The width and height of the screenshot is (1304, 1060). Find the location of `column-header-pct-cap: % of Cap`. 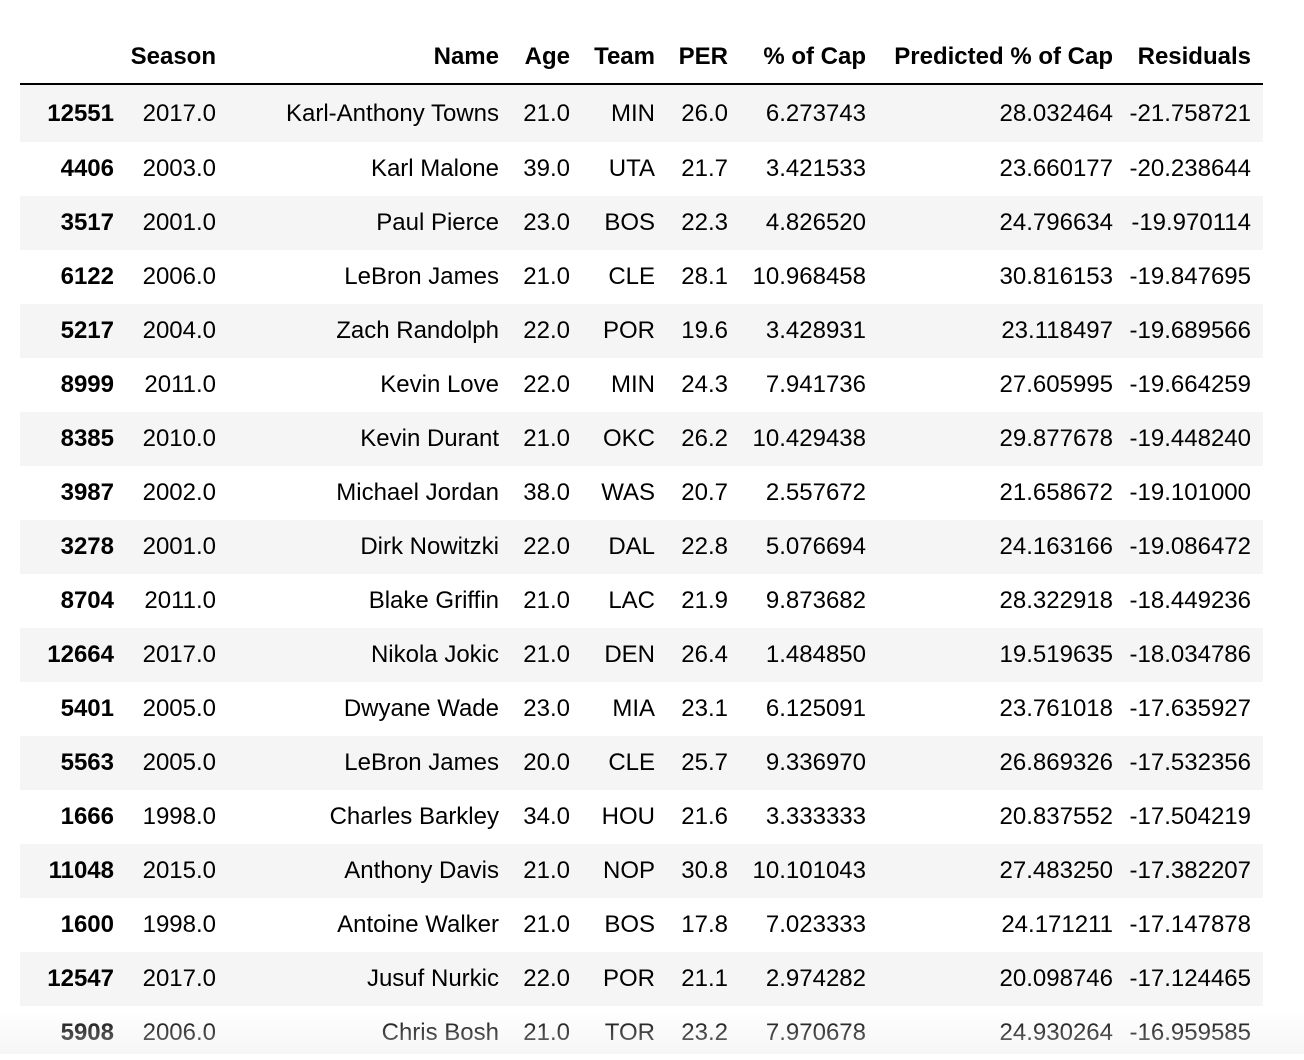

column-header-pct-cap: % of Cap is located at coordinates (809, 57).